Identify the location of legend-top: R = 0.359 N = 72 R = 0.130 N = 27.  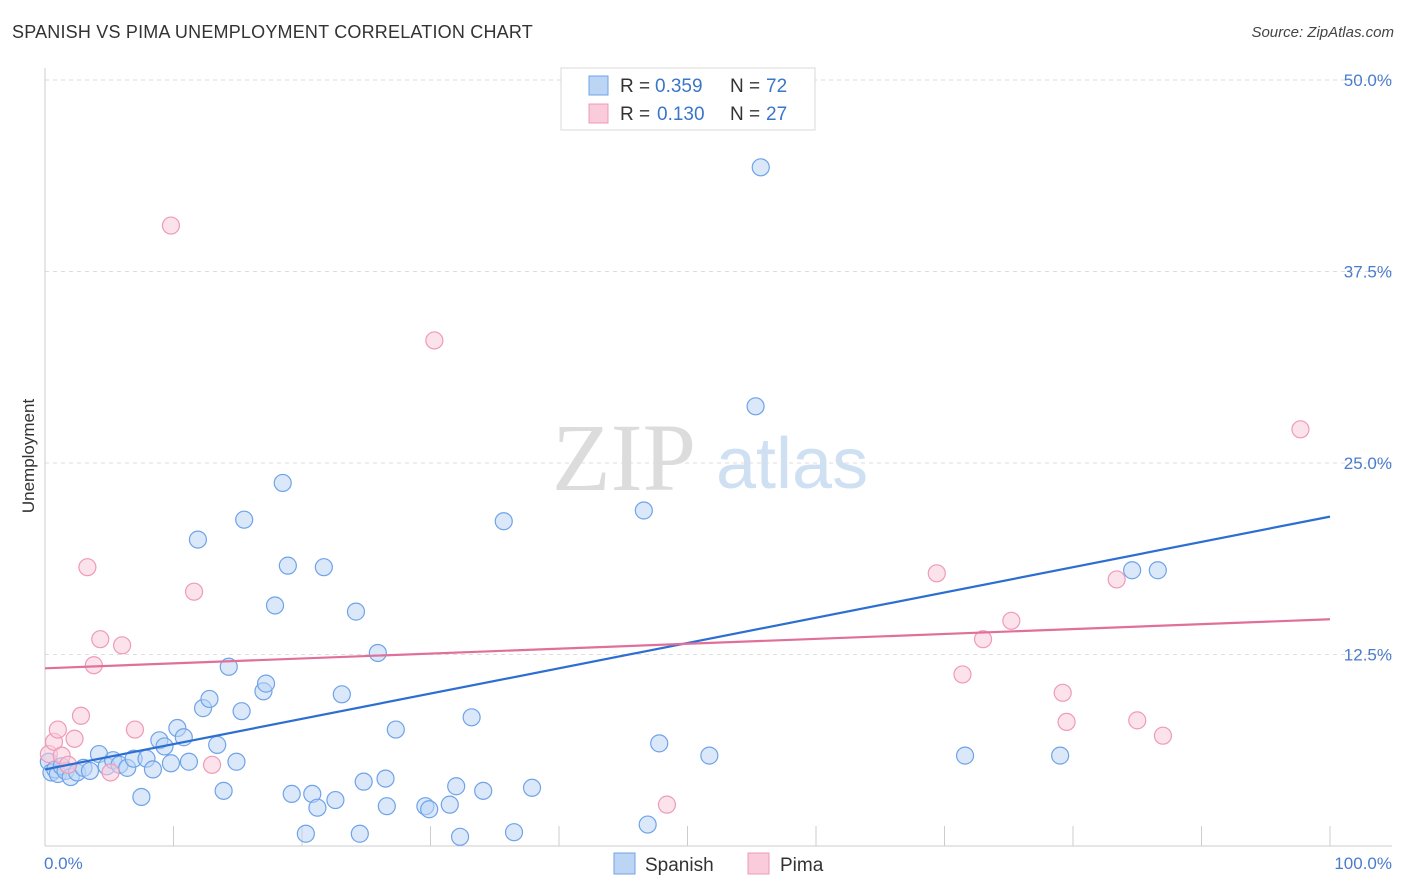
(688, 99).